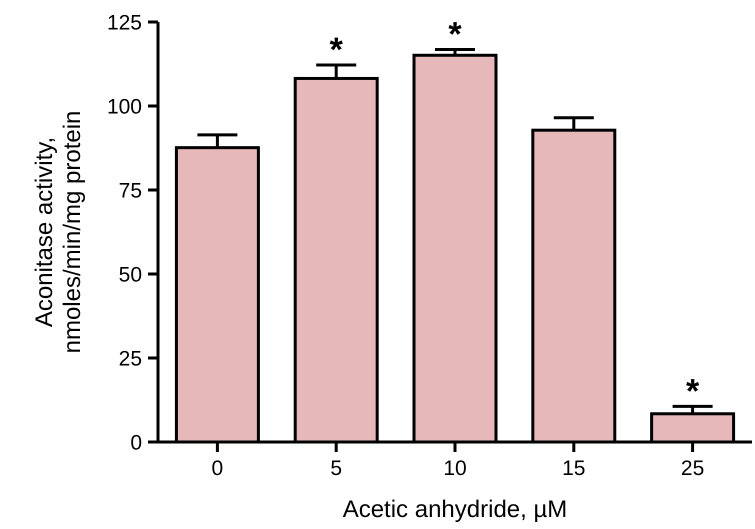 The height and width of the screenshot is (529, 755). I want to click on x-tick-label: 5, so click(336, 468).